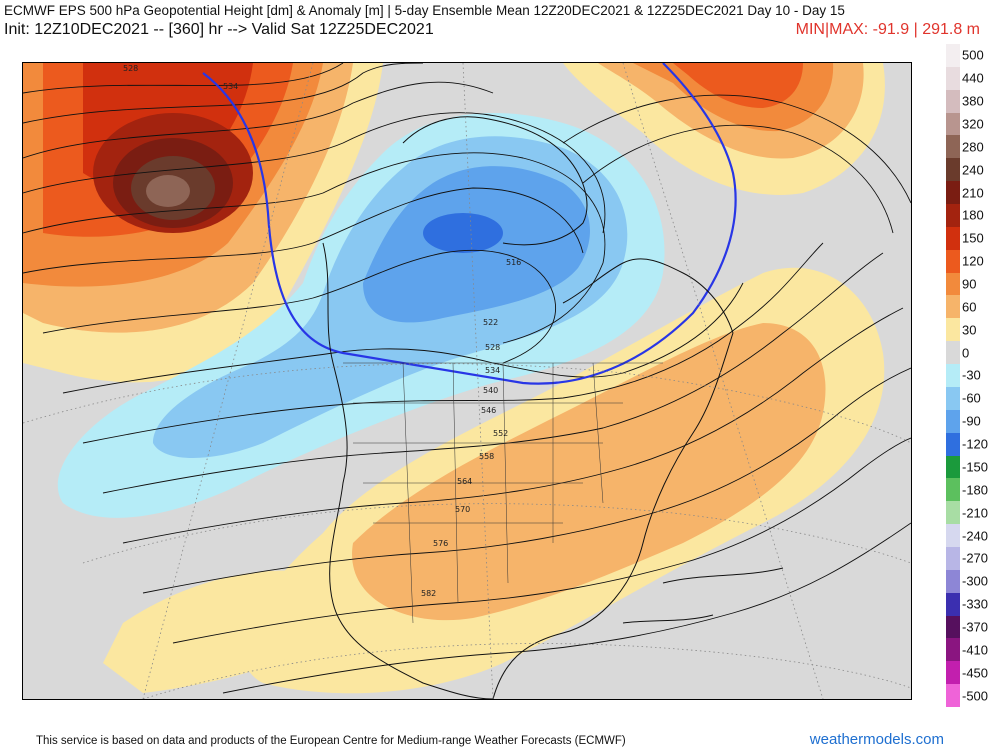 This screenshot has height=750, width=1000. I want to click on legend-entry: -370, so click(971, 627).